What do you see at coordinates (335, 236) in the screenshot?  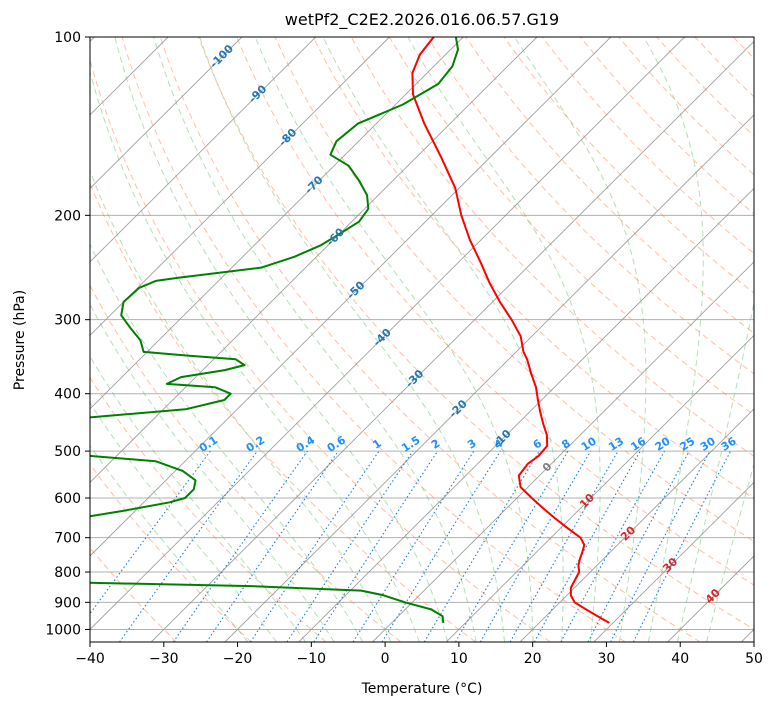 I see `isotherm-label: -60` at bounding box center [335, 236].